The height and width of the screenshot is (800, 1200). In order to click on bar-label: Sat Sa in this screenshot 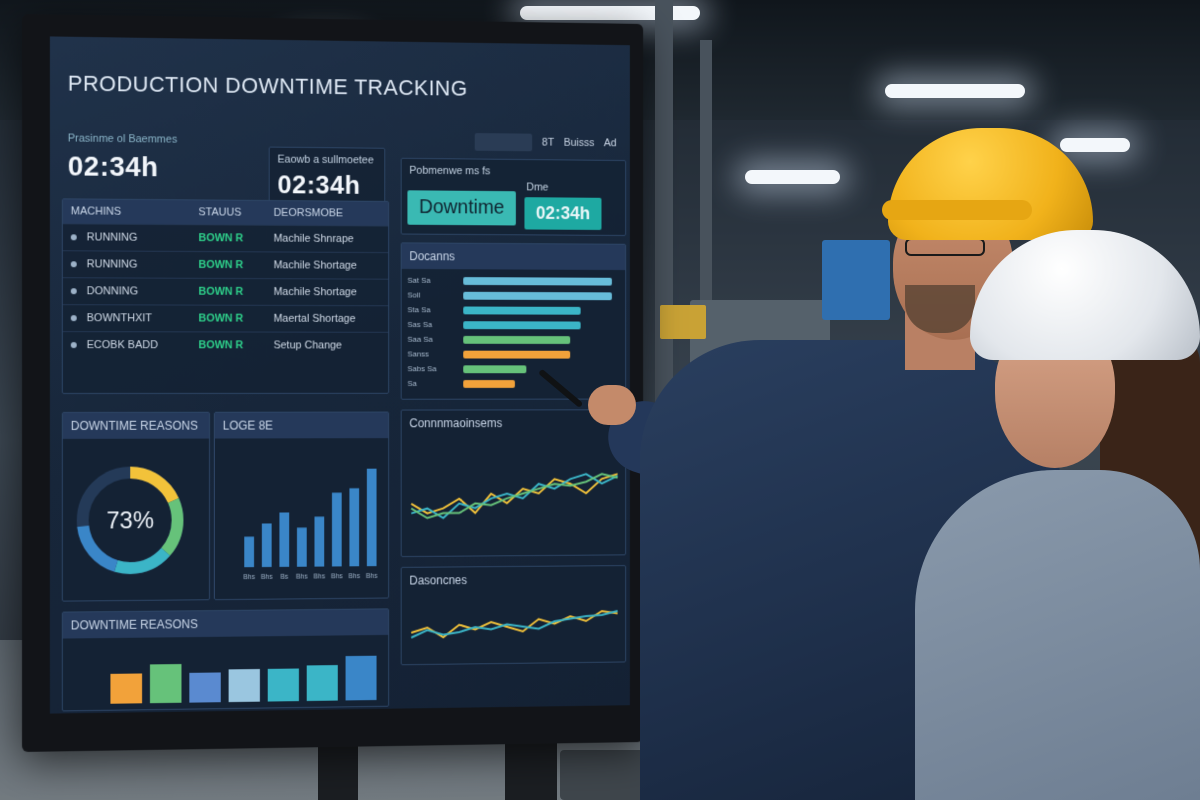, I will do `click(435, 280)`.